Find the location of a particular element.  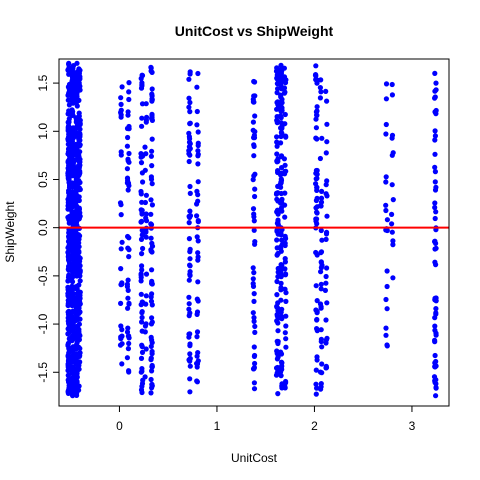

x-axis: 0 1 2 3 is located at coordinates (266, 419).